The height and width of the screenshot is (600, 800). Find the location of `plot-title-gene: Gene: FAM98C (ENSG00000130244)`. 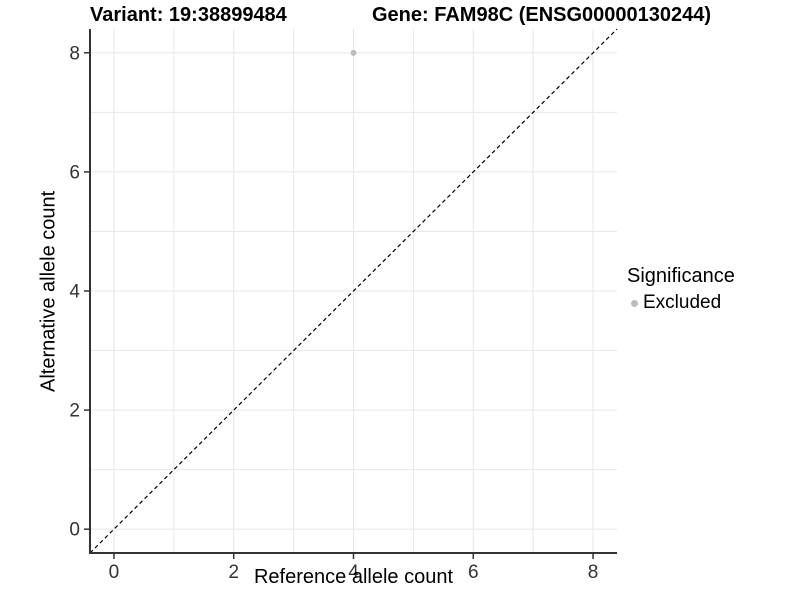

plot-title-gene: Gene: FAM98C (ENSG00000130244) is located at coordinates (542, 15).